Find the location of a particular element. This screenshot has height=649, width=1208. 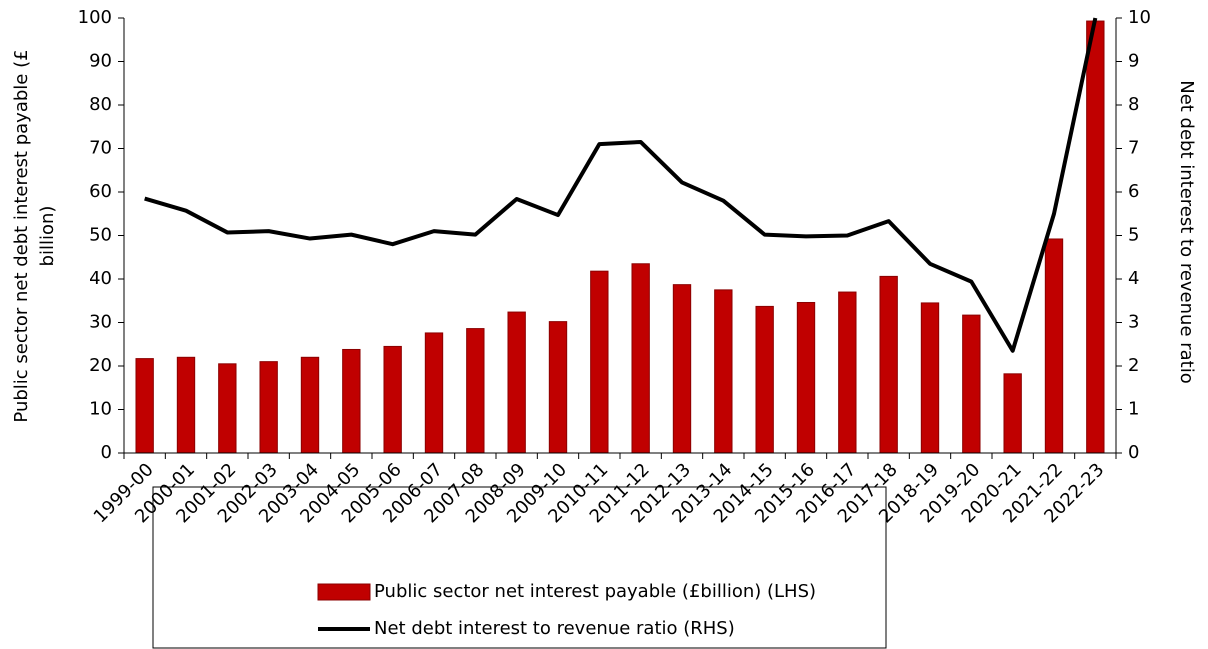

y2-tick-label: 3 is located at coordinates (1133, 322).